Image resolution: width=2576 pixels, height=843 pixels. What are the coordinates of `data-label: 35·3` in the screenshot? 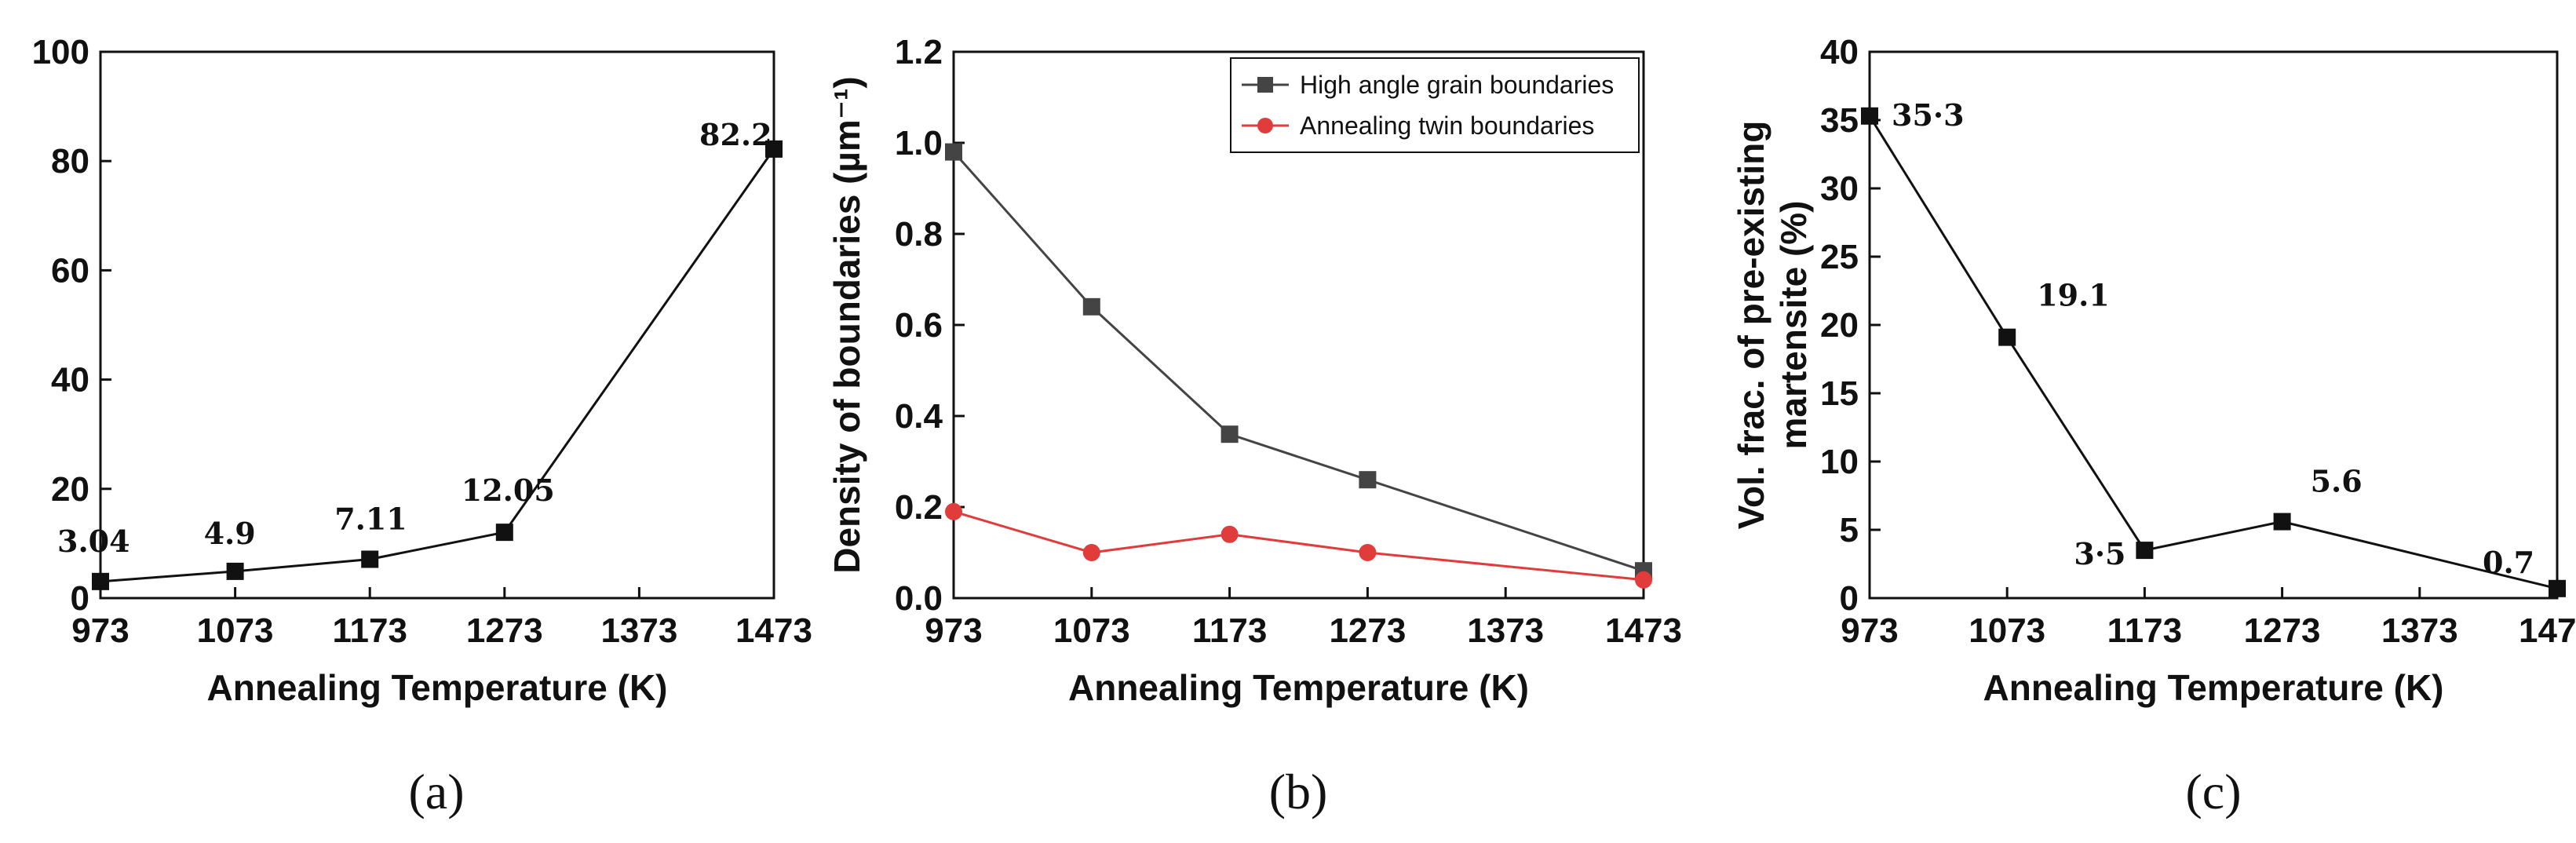 It's located at (1928, 115).